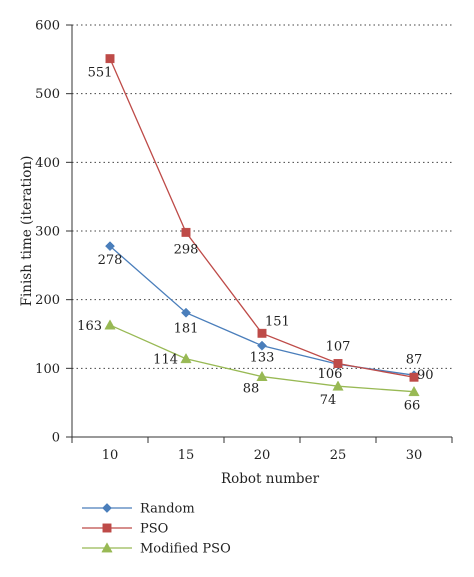 The image size is (474, 577). What do you see at coordinates (277, 321) in the screenshot?
I see `data-label: 151` at bounding box center [277, 321].